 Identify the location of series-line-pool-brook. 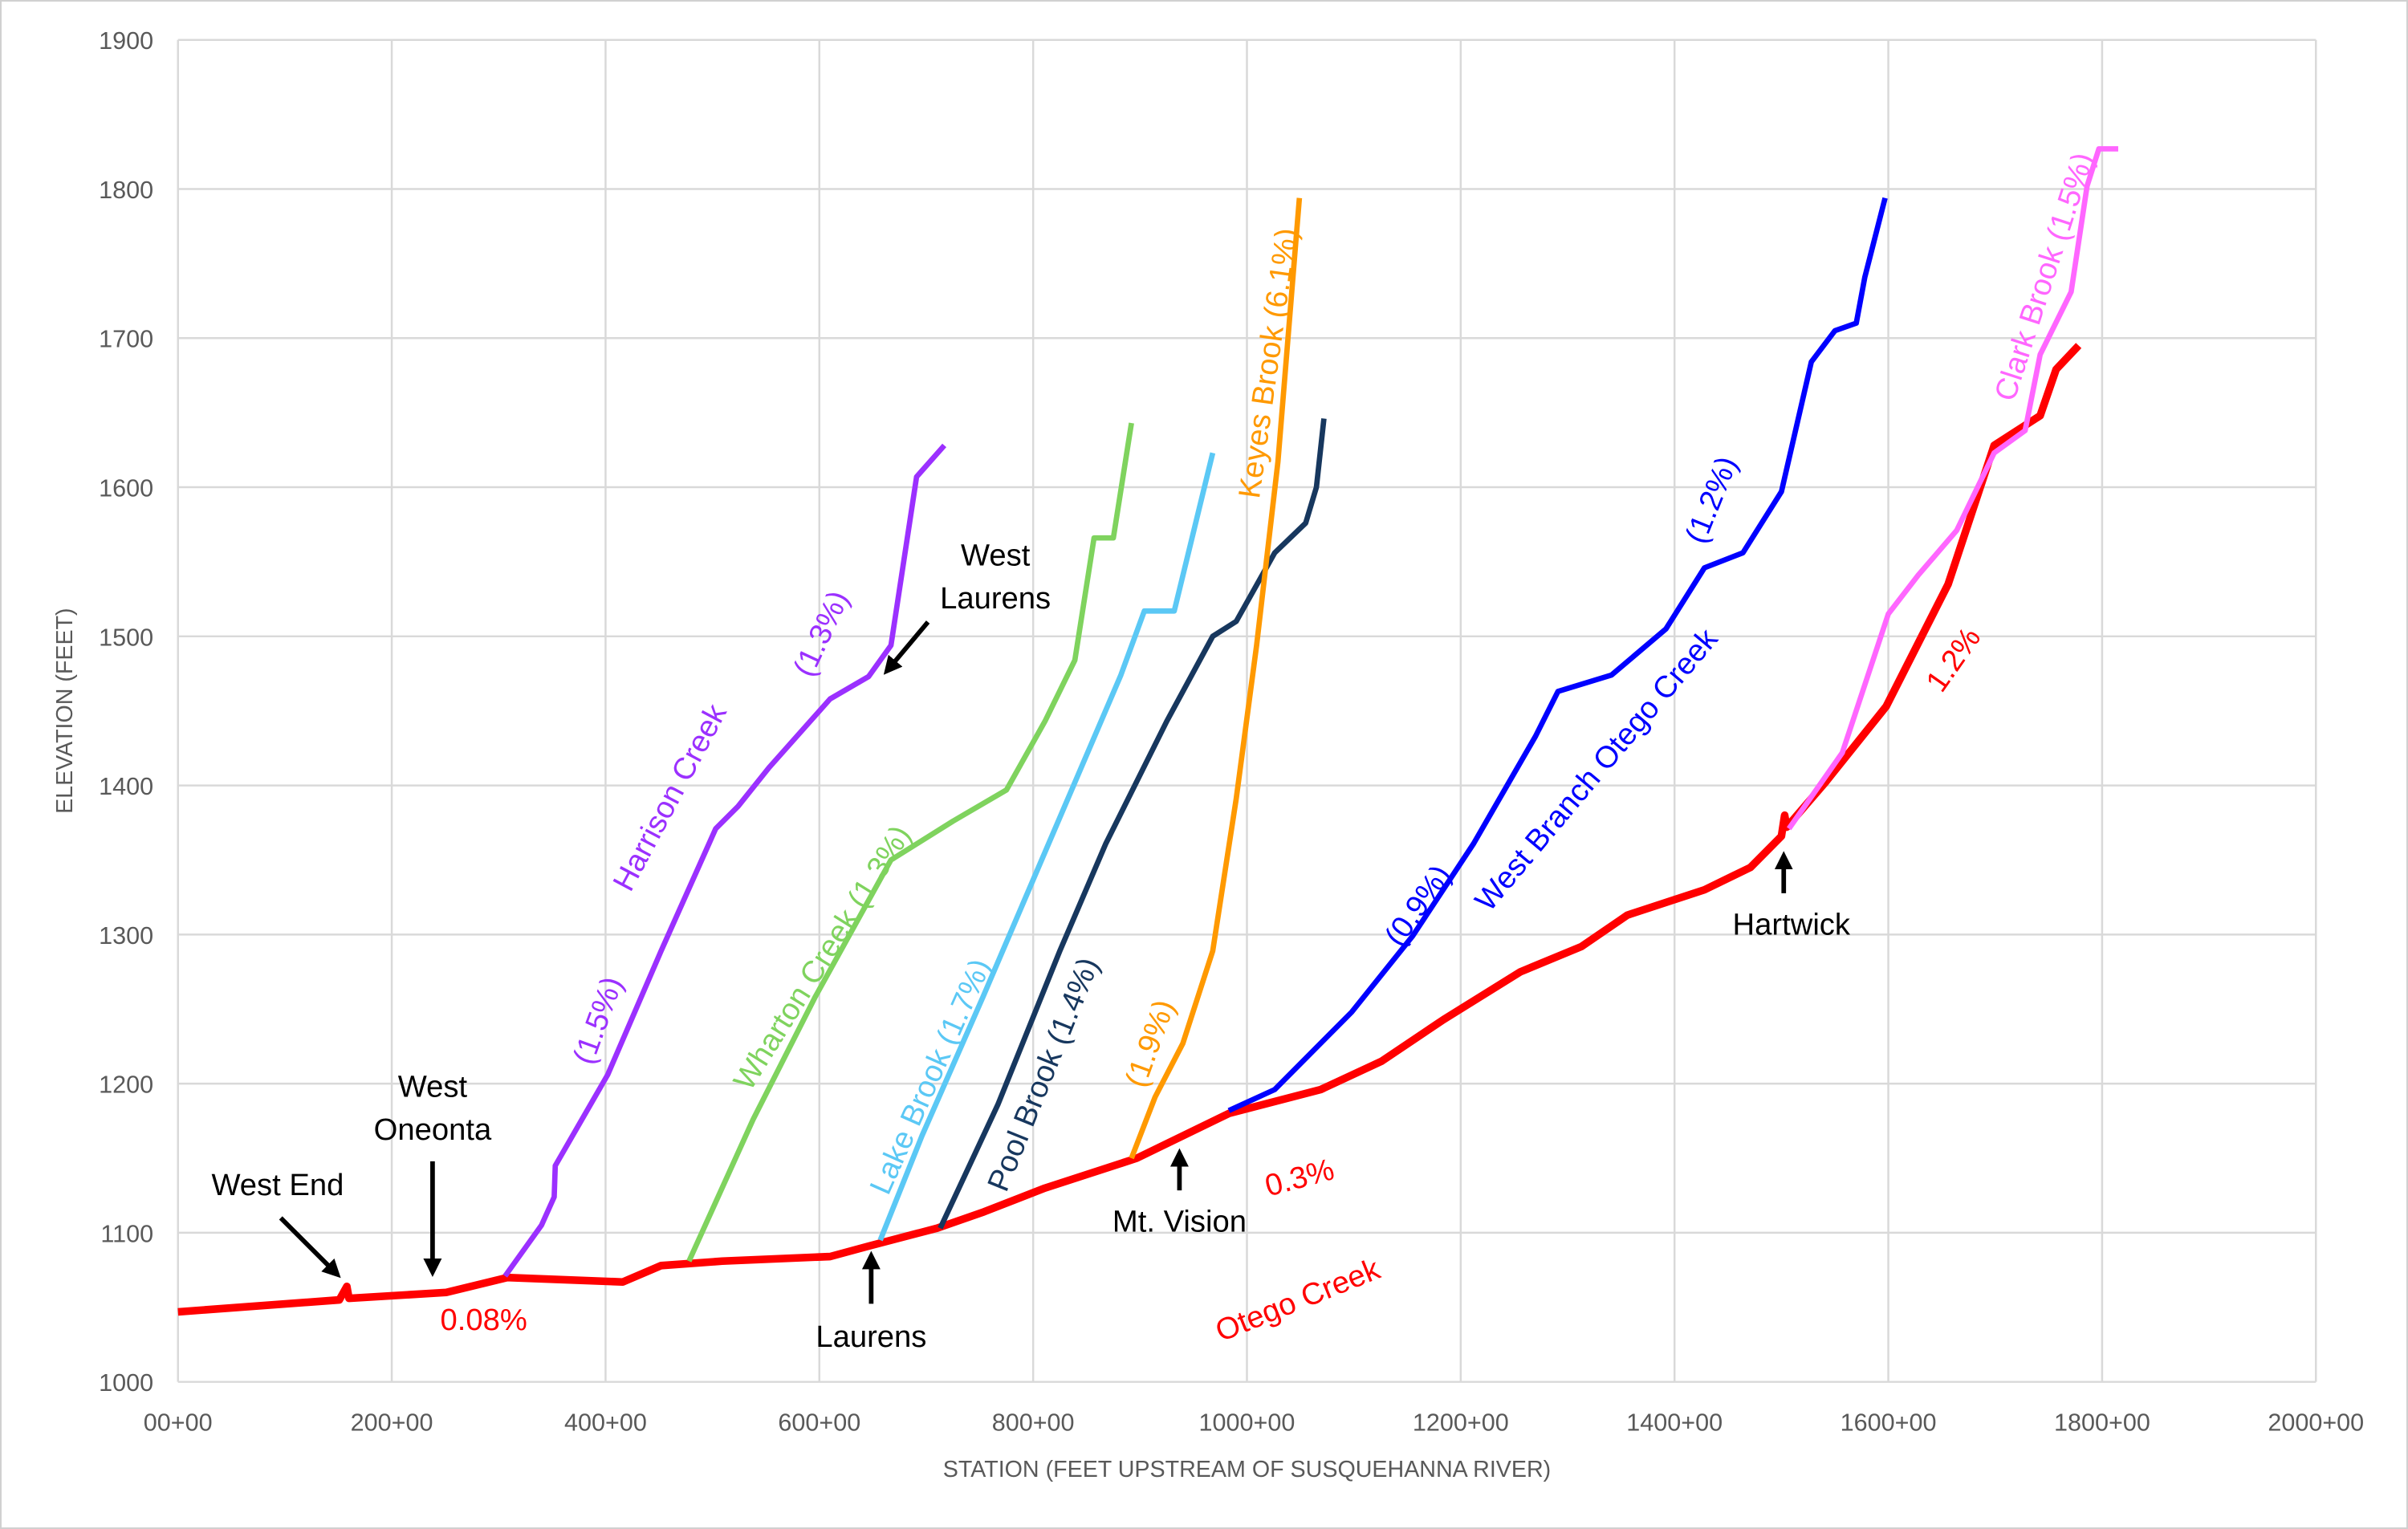
(1132, 824).